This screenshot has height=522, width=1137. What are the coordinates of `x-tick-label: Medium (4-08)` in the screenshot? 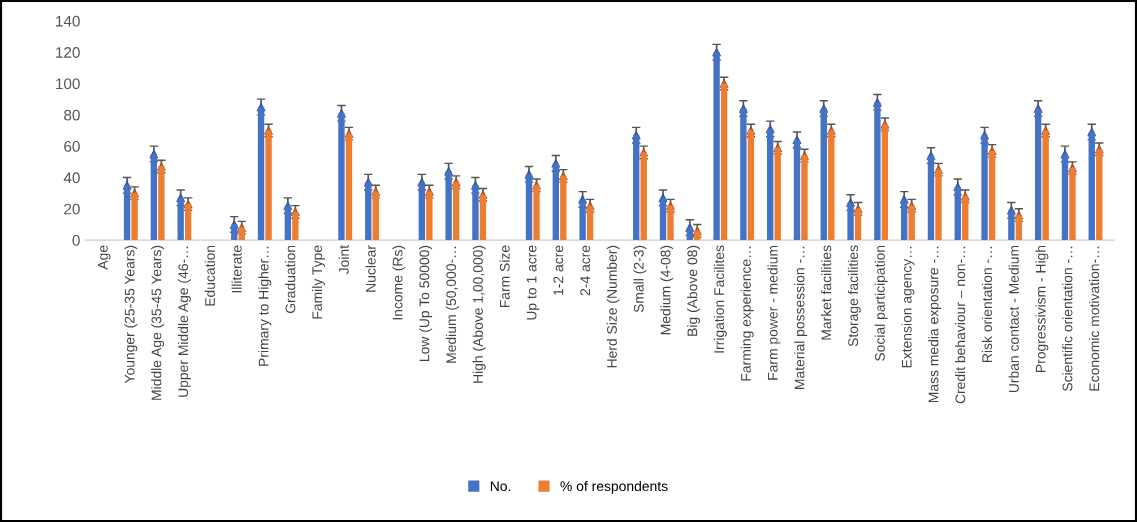 It's located at (667, 290).